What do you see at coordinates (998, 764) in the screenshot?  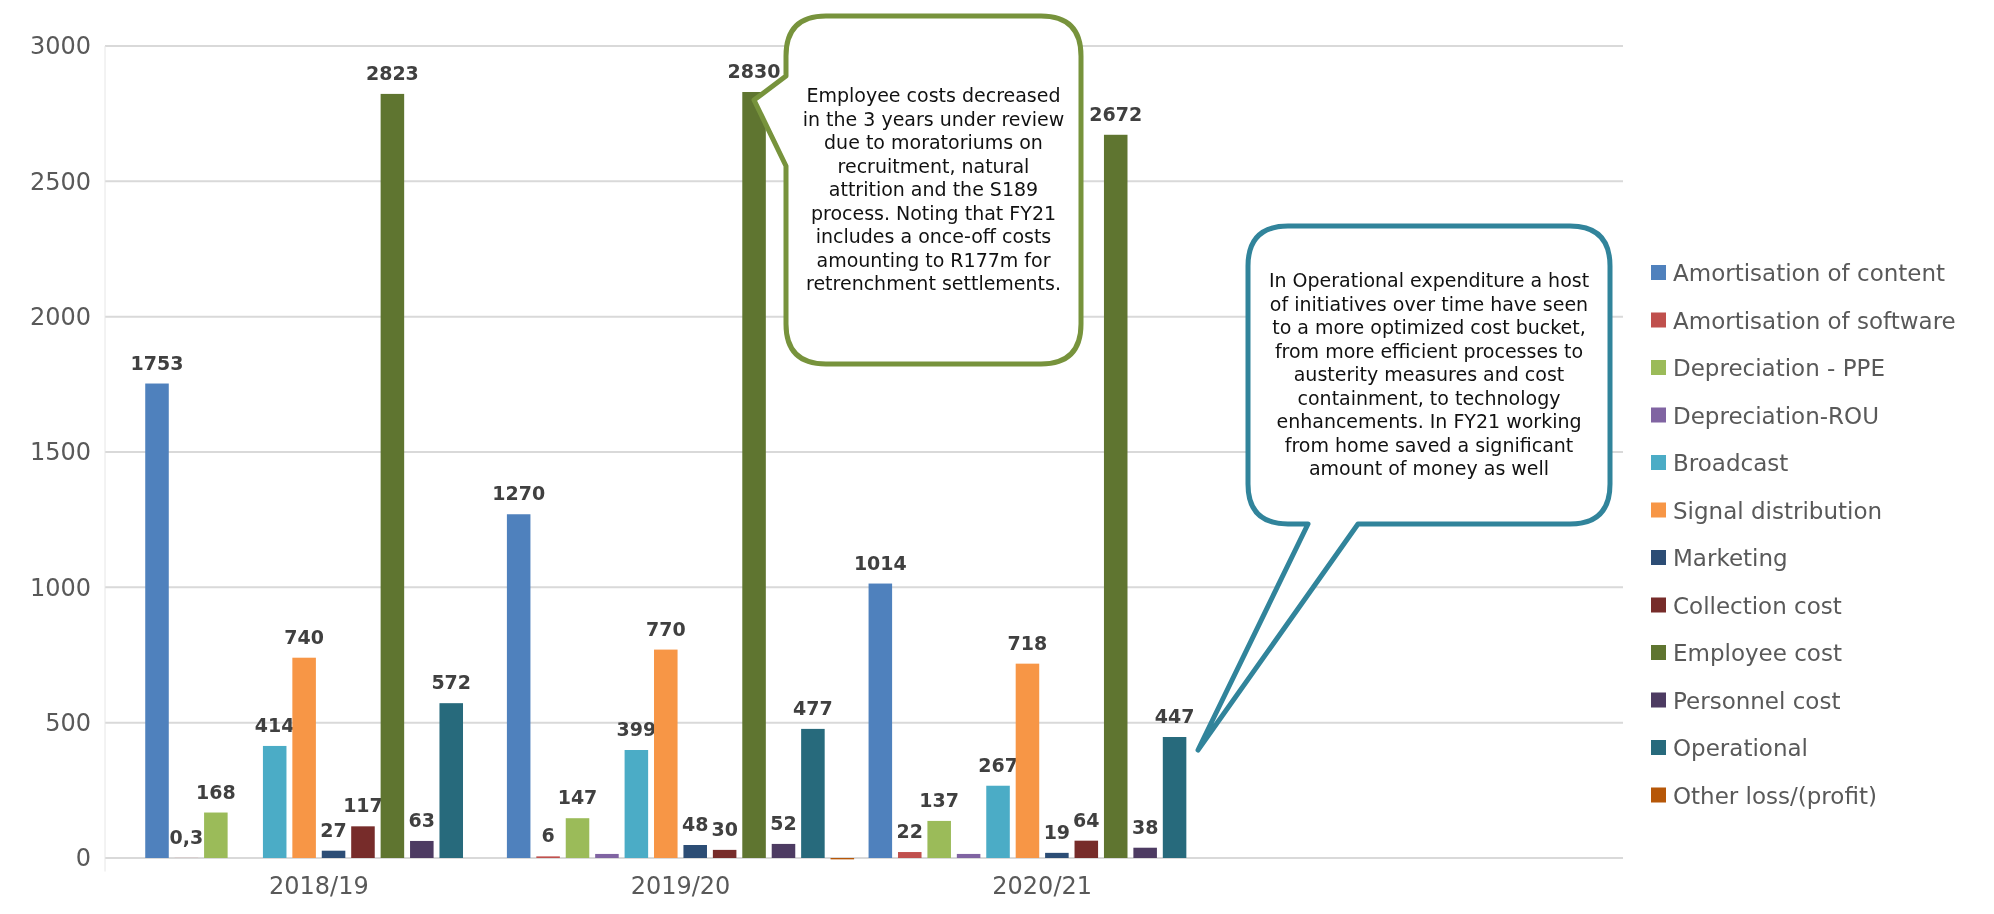 I see `data-label: 267` at bounding box center [998, 764].